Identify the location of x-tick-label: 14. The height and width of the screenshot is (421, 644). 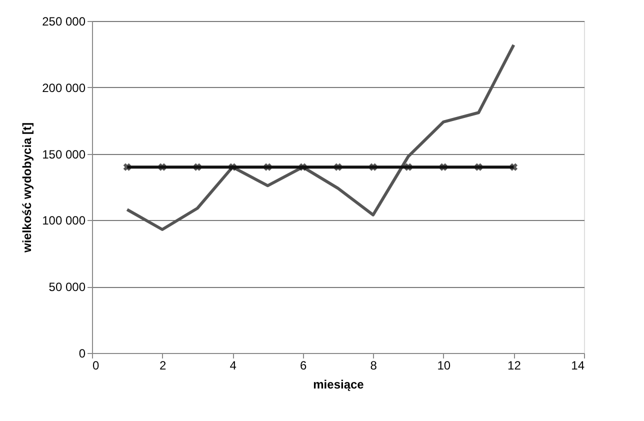
(578, 365).